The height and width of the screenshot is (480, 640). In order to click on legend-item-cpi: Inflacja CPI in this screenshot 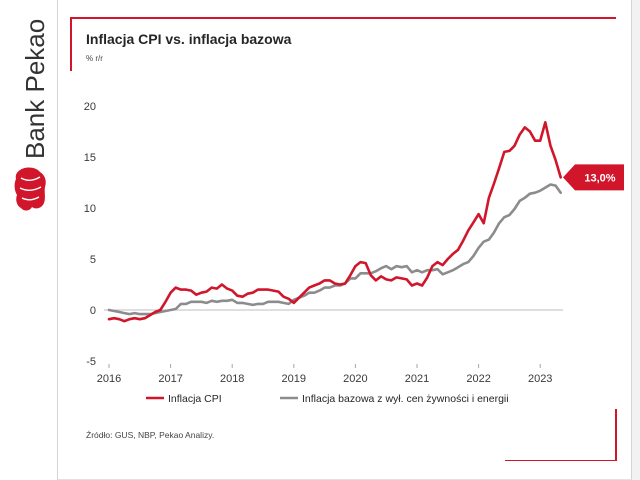, I will do `click(184, 399)`.